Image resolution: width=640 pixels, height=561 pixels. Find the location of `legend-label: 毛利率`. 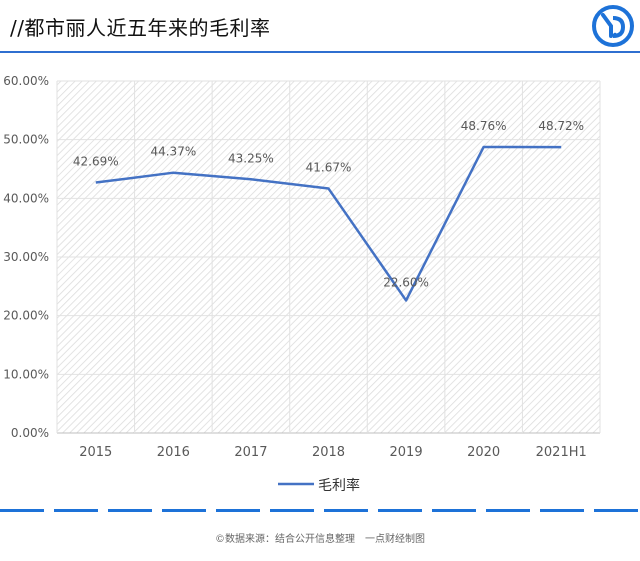

legend-label: 毛利率 is located at coordinates (339, 485).